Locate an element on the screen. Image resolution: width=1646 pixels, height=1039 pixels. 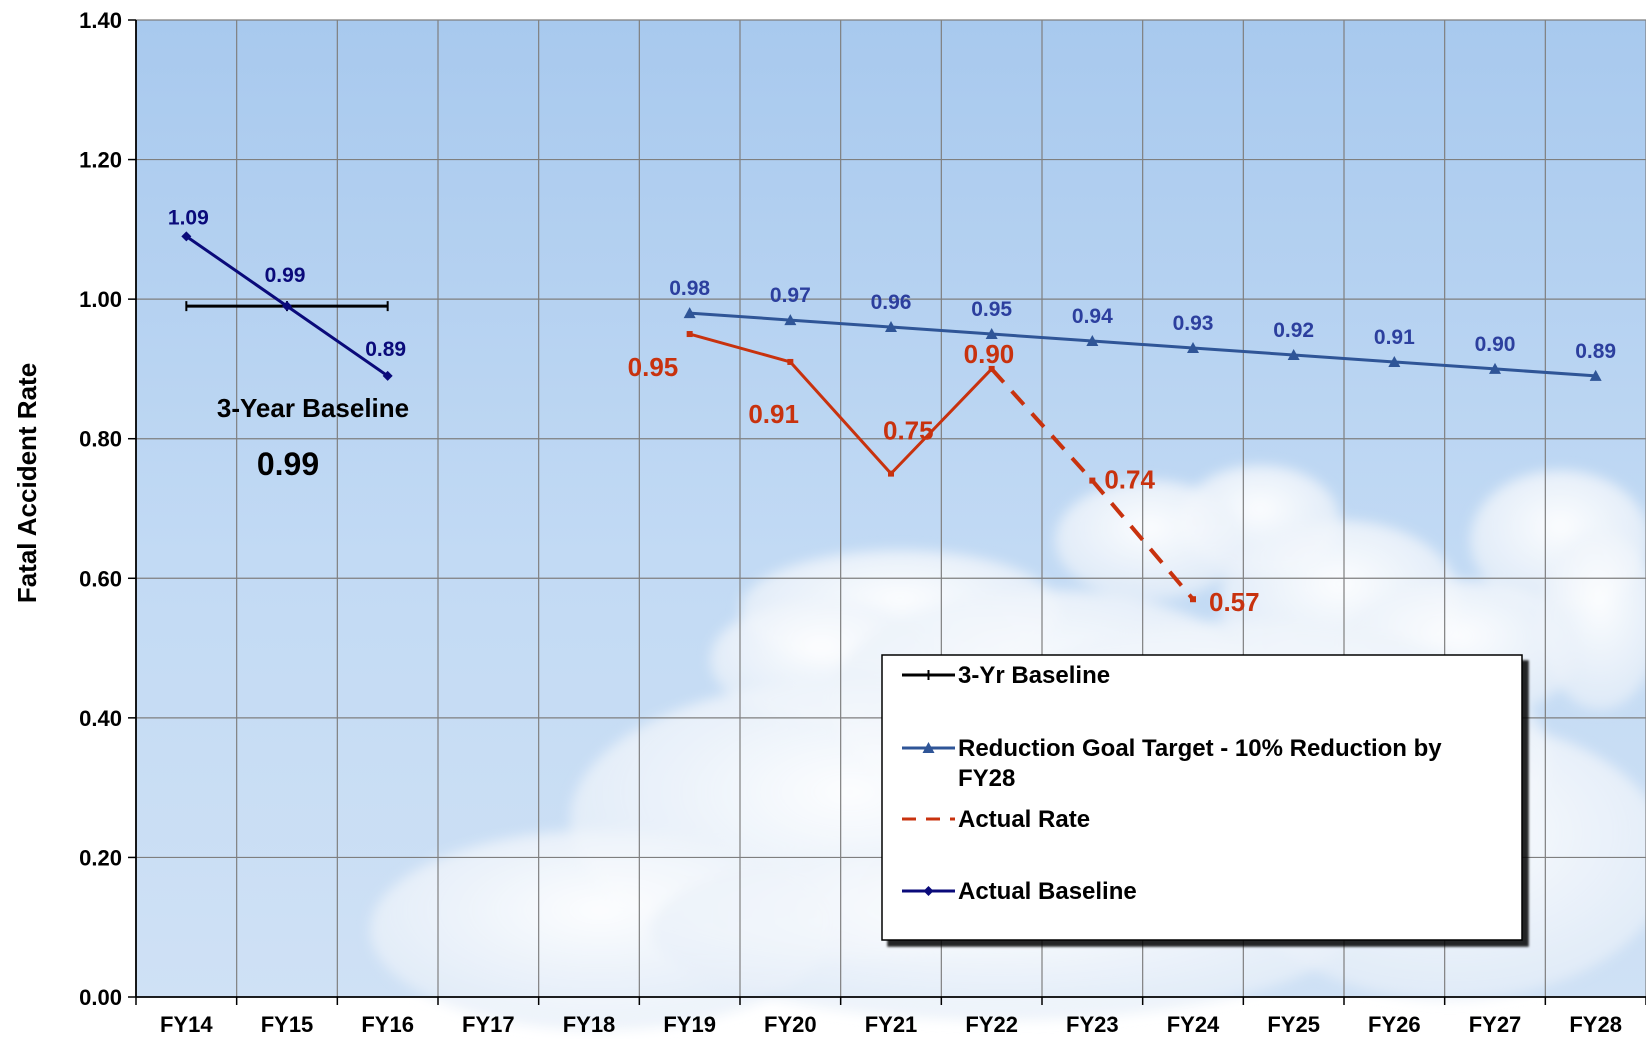
goal-data-label: 0.92 is located at coordinates (1293, 330).